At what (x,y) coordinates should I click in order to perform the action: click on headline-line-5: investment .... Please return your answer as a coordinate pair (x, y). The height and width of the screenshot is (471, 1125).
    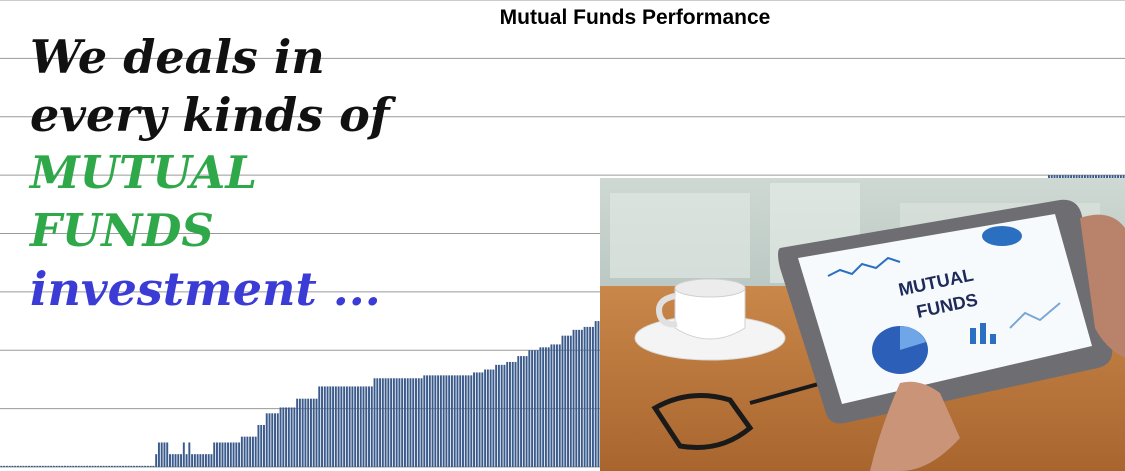
    Looking at the image, I should click on (205, 289).